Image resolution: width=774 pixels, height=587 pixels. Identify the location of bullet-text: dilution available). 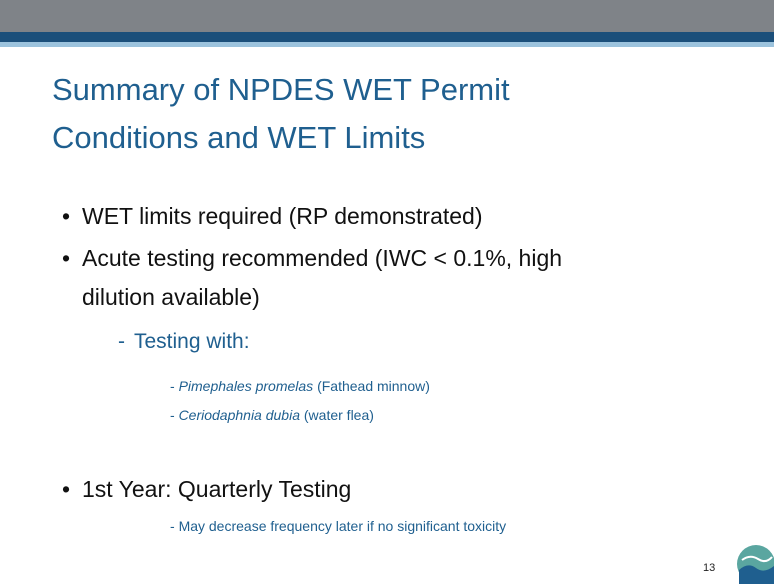
(171, 297).